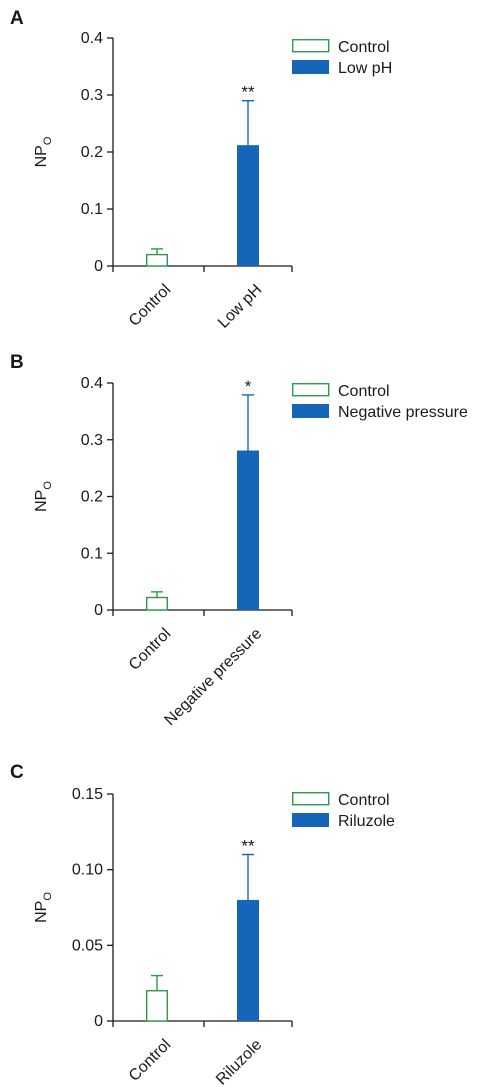 The image size is (502, 1087). I want to click on panel-letter: C, so click(17, 772).